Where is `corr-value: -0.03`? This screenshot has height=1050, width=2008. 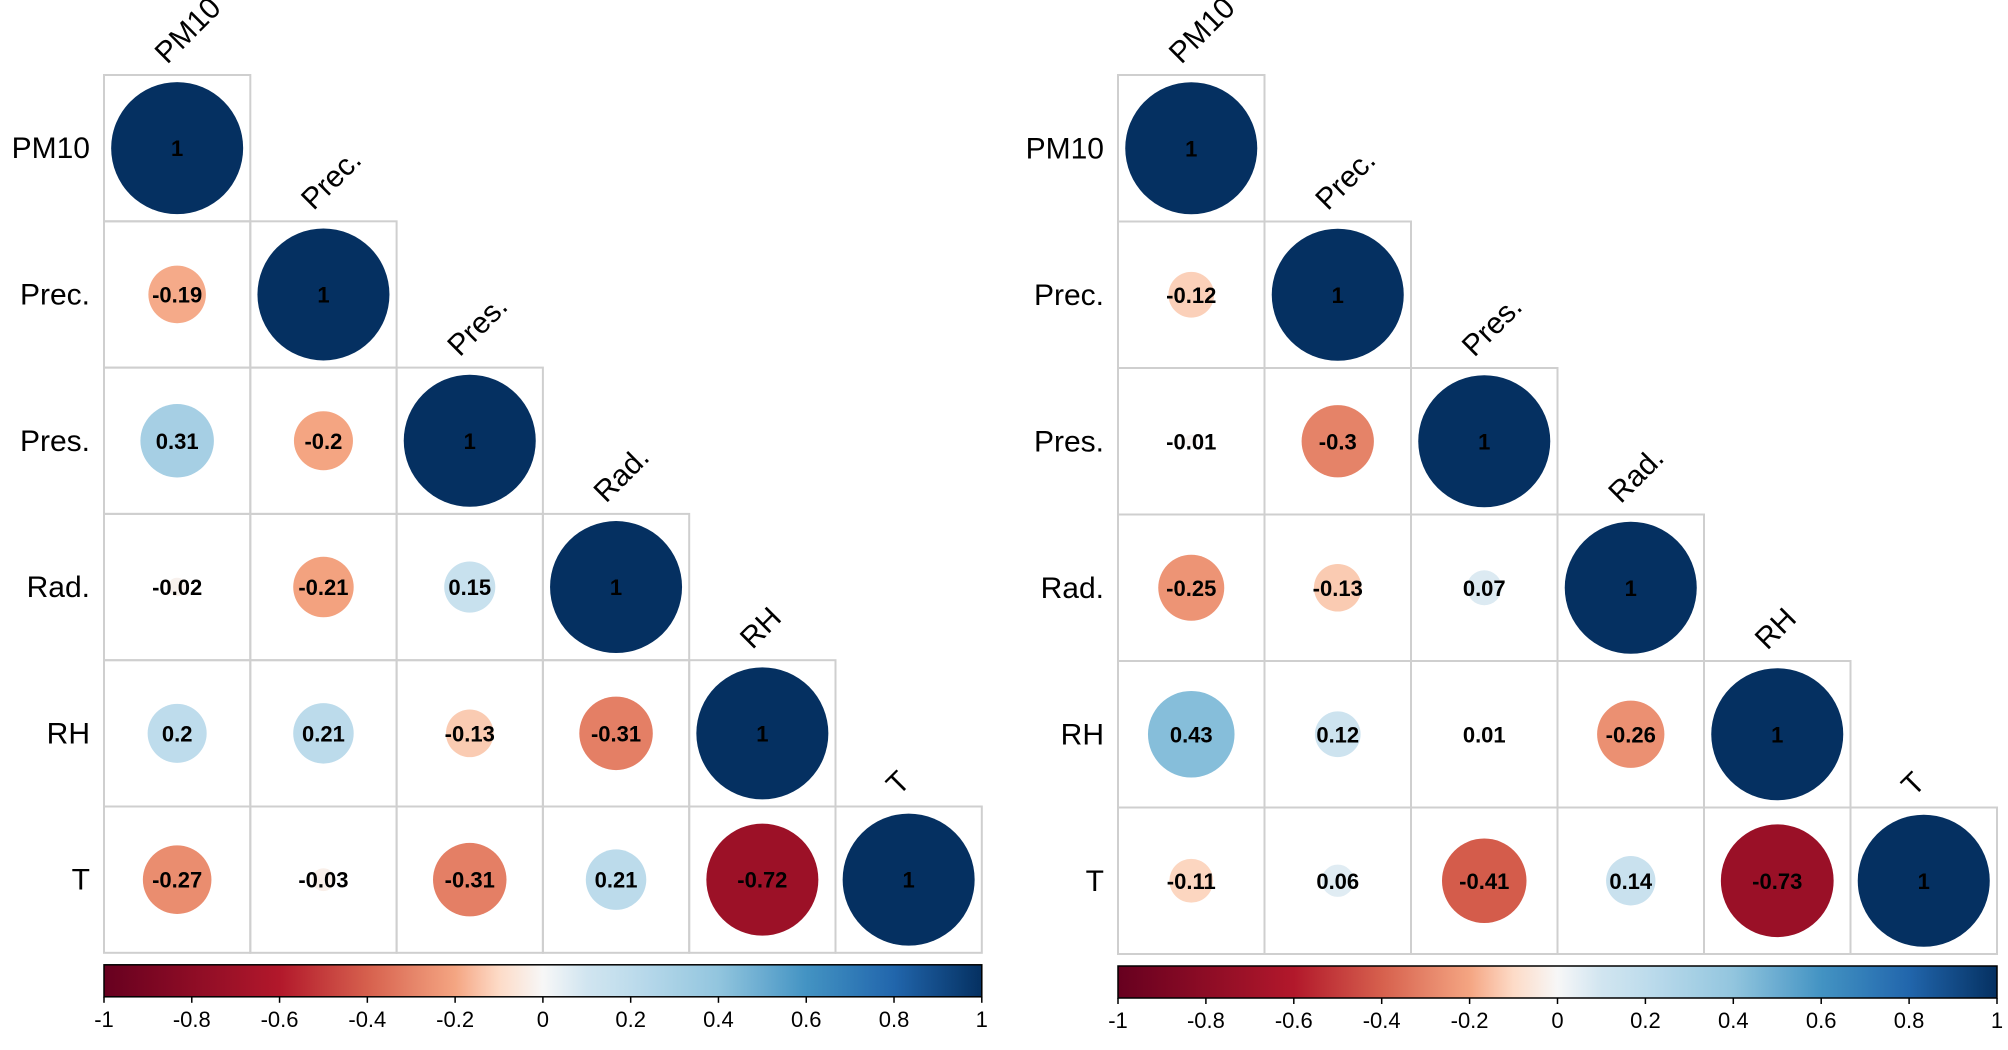 corr-value: -0.03 is located at coordinates (323, 880).